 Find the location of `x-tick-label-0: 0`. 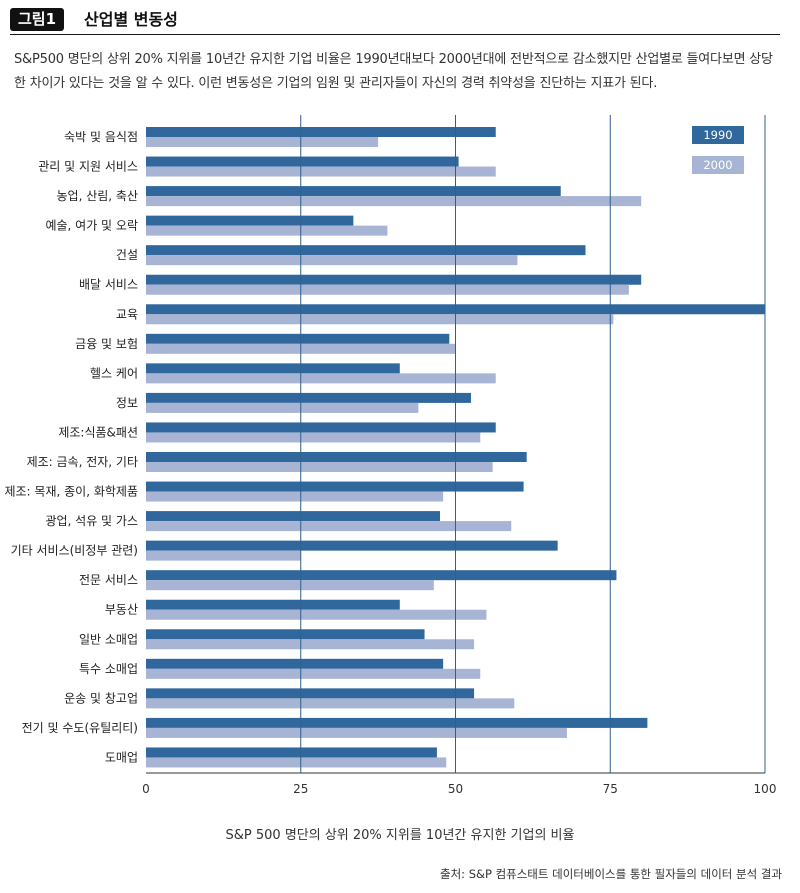

x-tick-label-0: 0 is located at coordinates (146, 789).